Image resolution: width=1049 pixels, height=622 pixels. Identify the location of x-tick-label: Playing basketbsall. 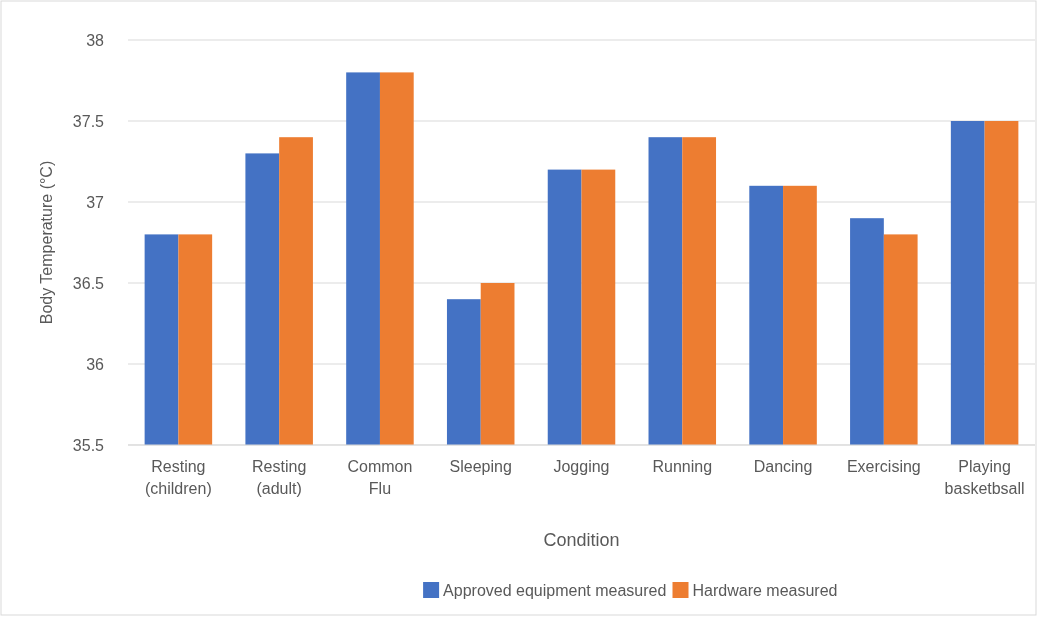
(984, 477).